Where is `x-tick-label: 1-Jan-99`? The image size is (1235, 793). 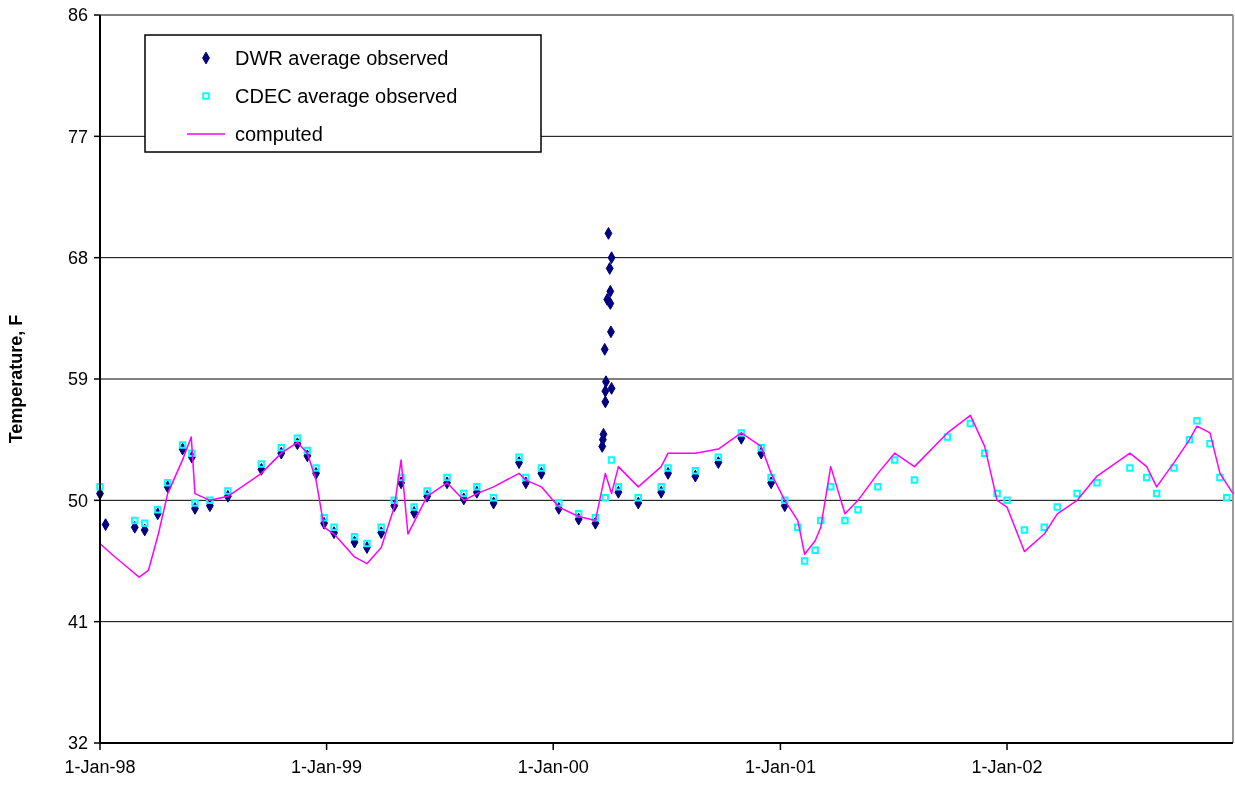 x-tick-label: 1-Jan-99 is located at coordinates (327, 767).